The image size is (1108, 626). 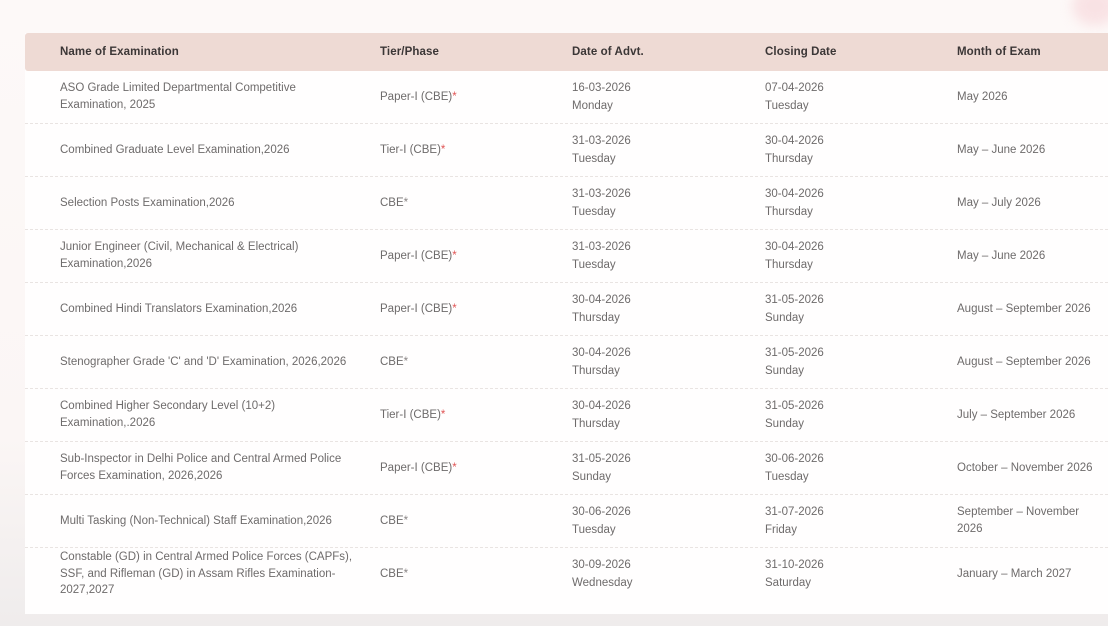 What do you see at coordinates (781, 530) in the screenshot?
I see `closing-day: Friday` at bounding box center [781, 530].